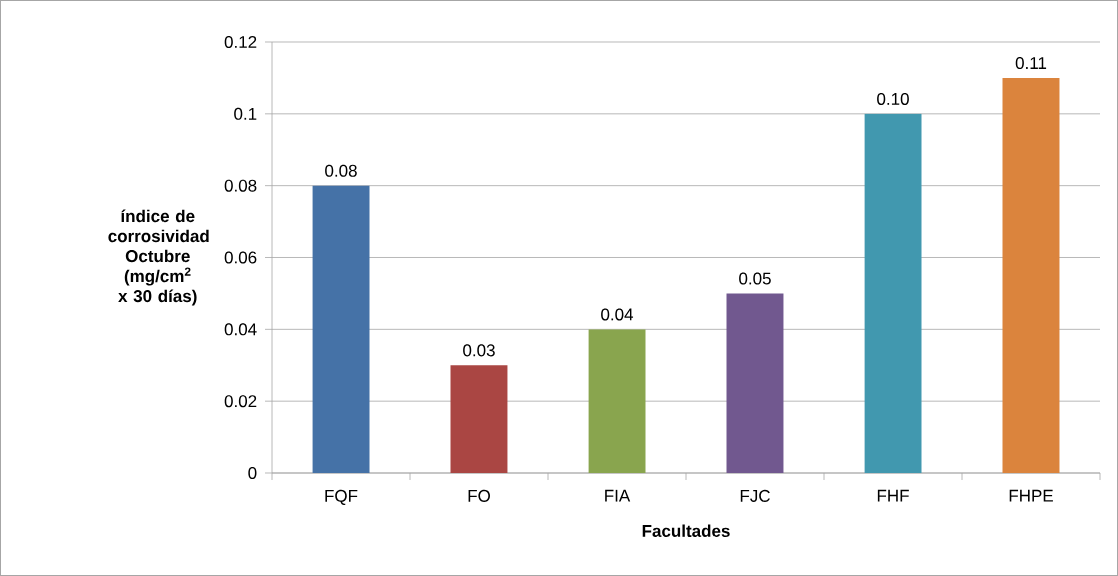 Image resolution: width=1118 pixels, height=576 pixels. What do you see at coordinates (240, 257) in the screenshot?
I see `y-tick-label: 0.06` at bounding box center [240, 257].